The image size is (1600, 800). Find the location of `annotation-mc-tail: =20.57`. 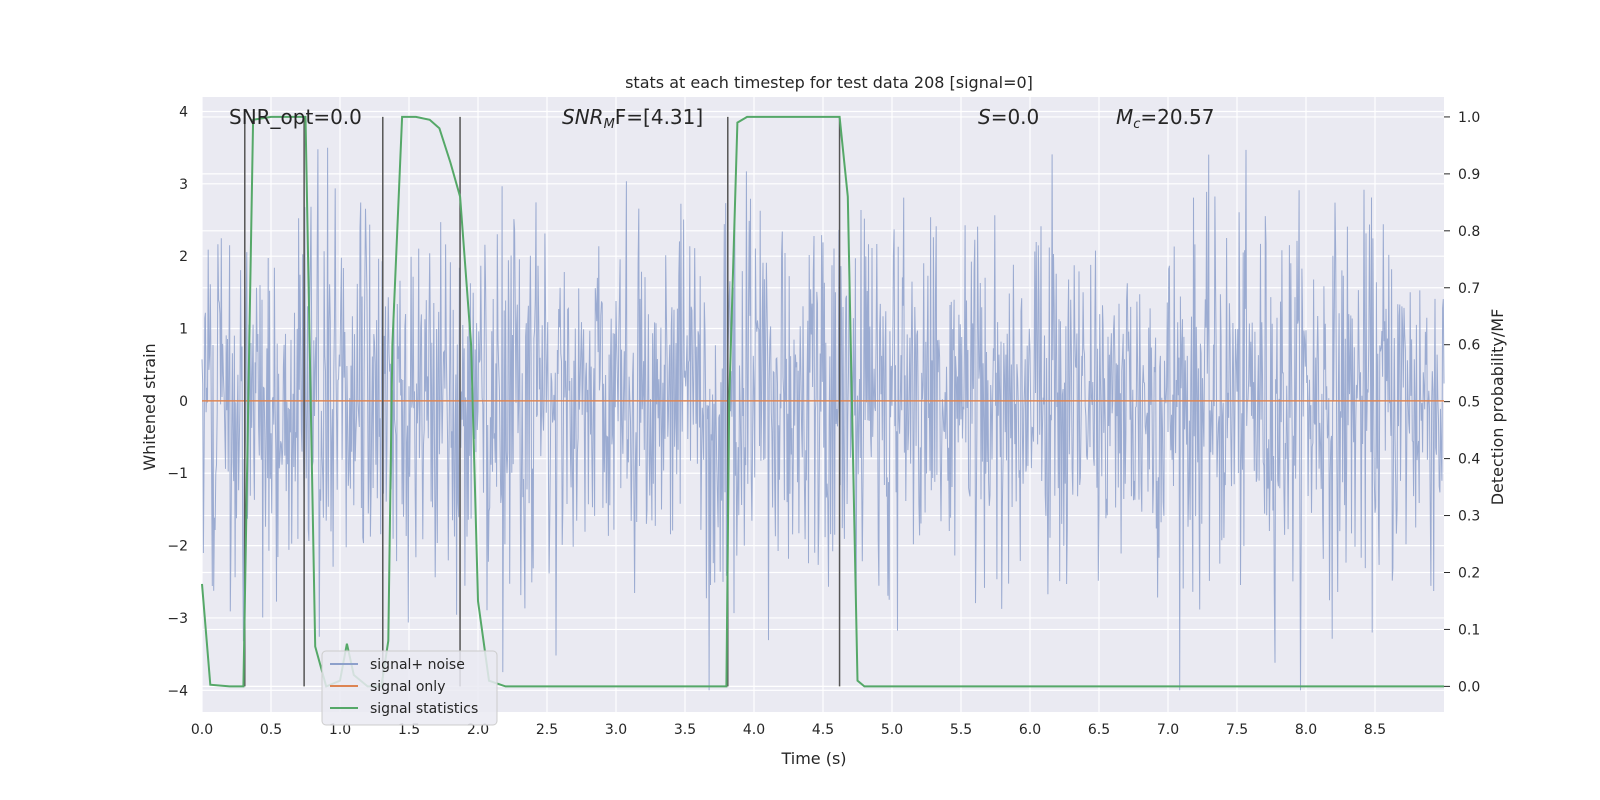

annotation-mc-tail: =20.57 is located at coordinates (1177, 117).